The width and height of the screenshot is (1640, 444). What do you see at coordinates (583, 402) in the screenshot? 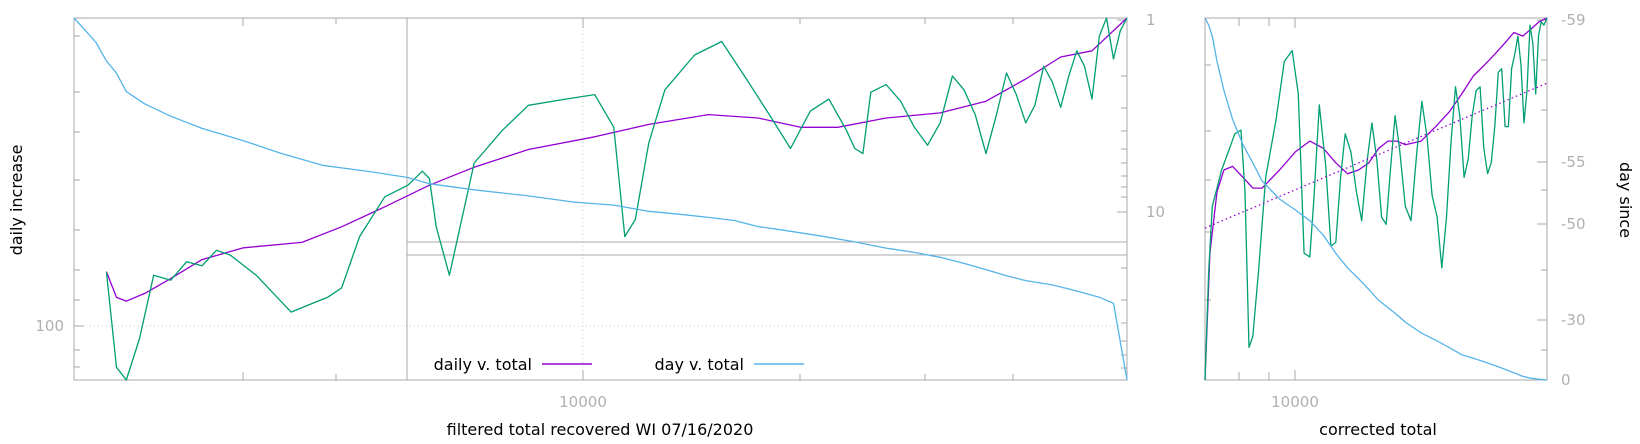
I see `x-tick-label-10000: 10000` at bounding box center [583, 402].